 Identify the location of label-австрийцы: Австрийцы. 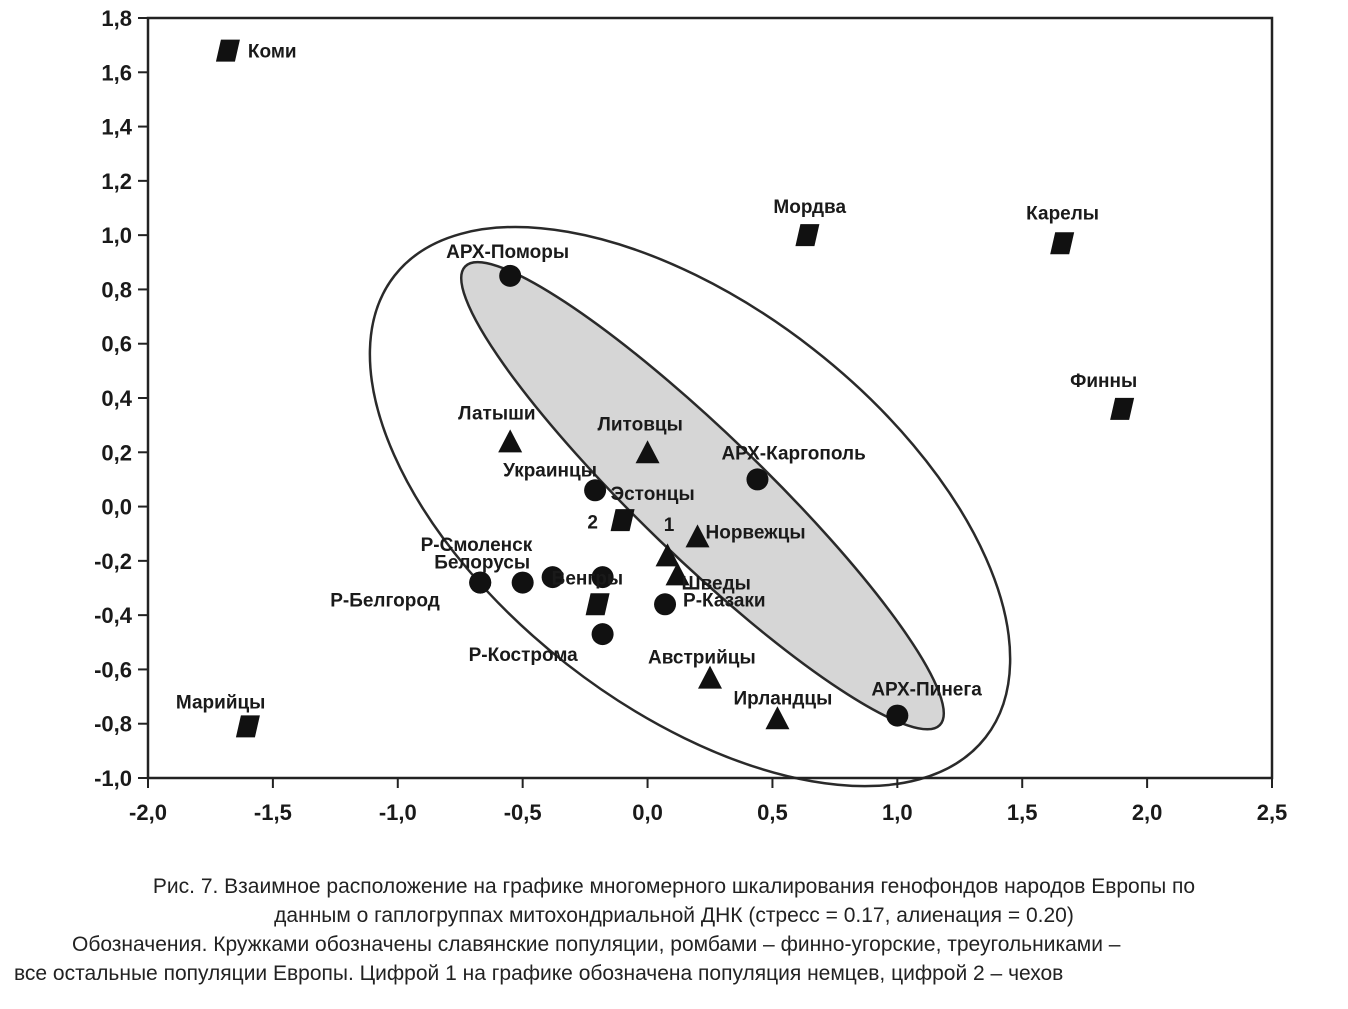
(702, 658).